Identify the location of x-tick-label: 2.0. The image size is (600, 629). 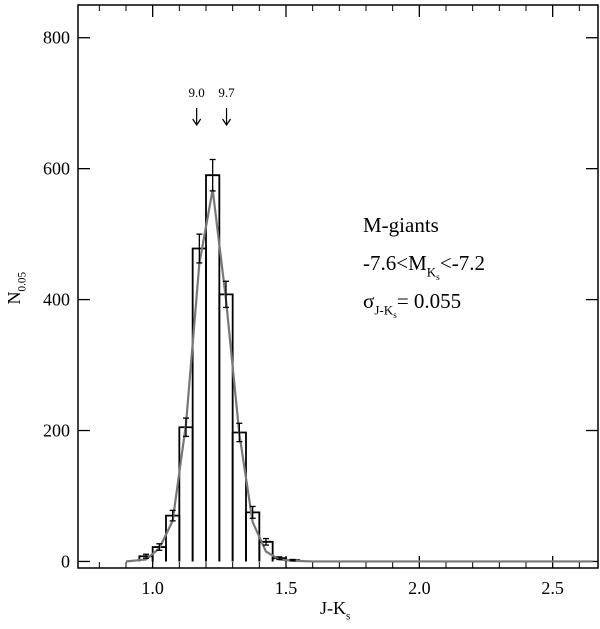
(419, 588).